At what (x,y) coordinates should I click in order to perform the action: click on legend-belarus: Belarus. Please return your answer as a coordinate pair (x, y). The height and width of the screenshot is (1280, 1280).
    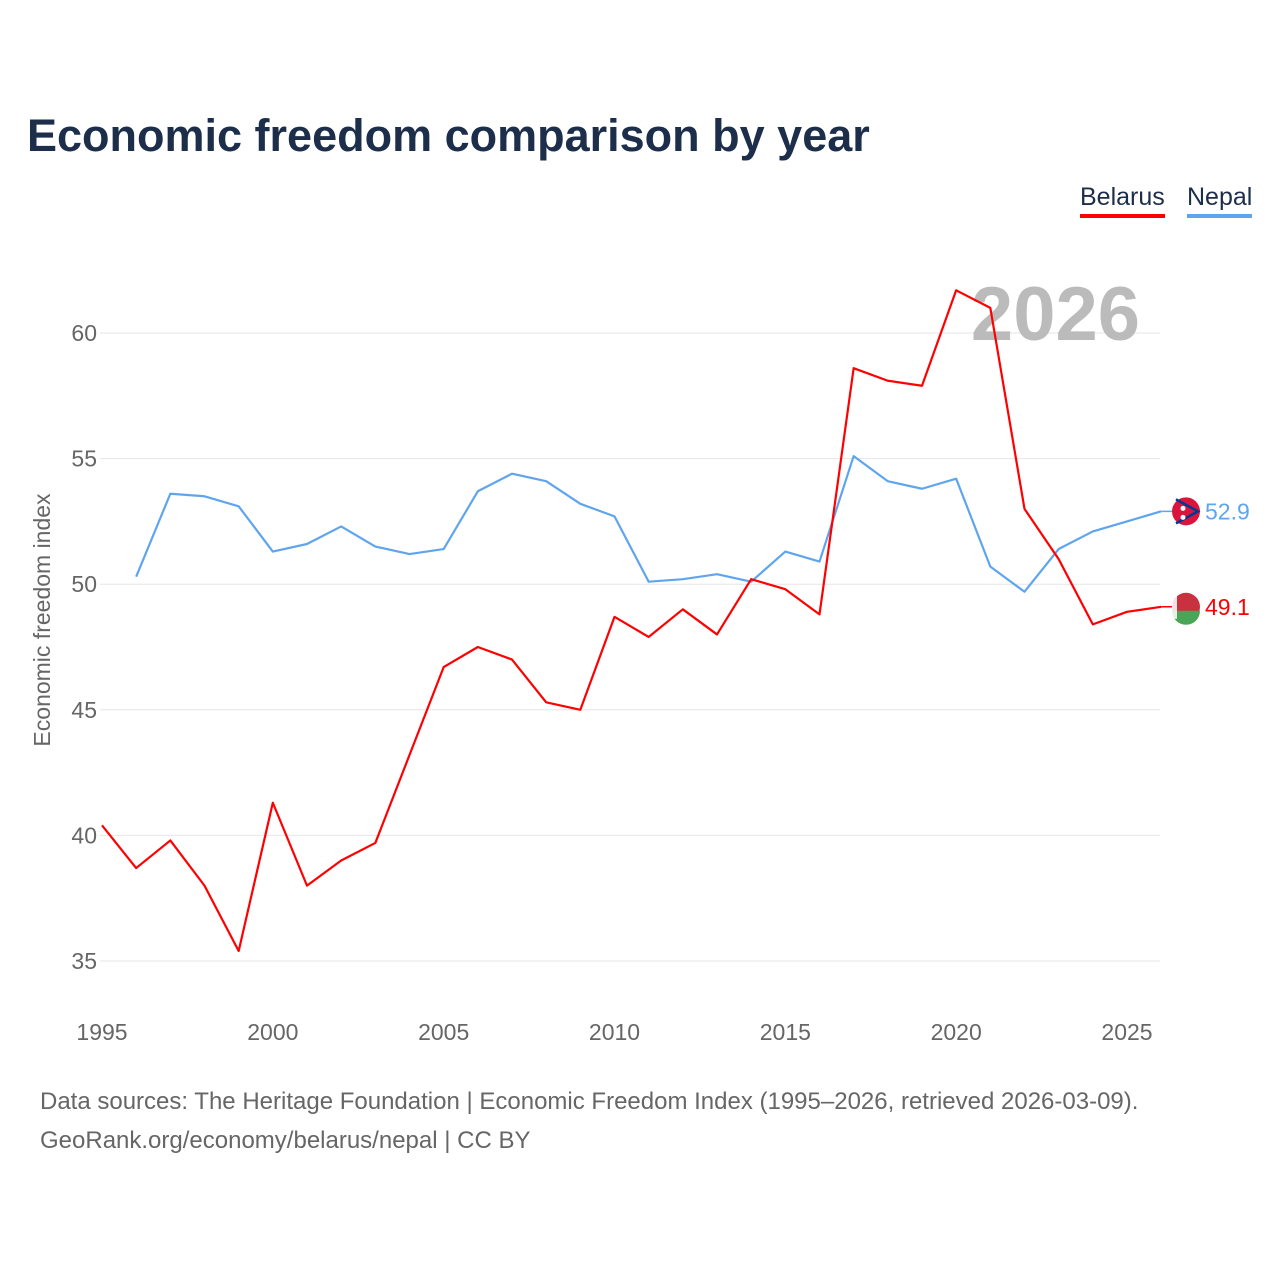
    Looking at the image, I should click on (1122, 200).